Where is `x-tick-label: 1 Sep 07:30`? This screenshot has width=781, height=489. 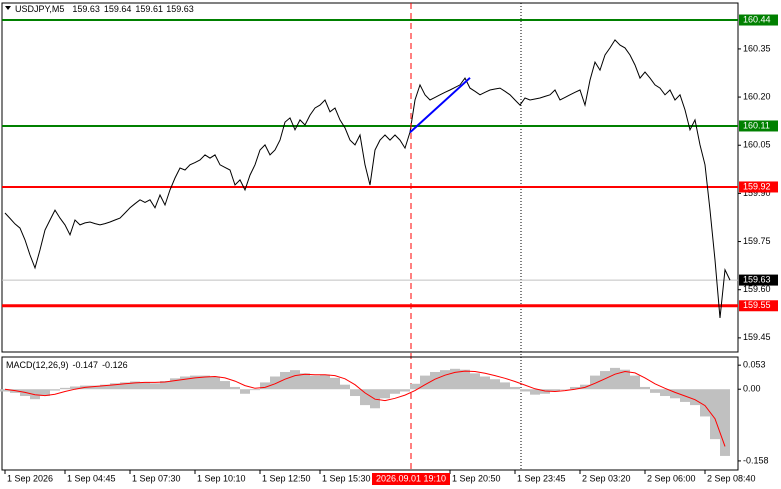 x-tick-label: 1 Sep 07:30 is located at coordinates (156, 478).